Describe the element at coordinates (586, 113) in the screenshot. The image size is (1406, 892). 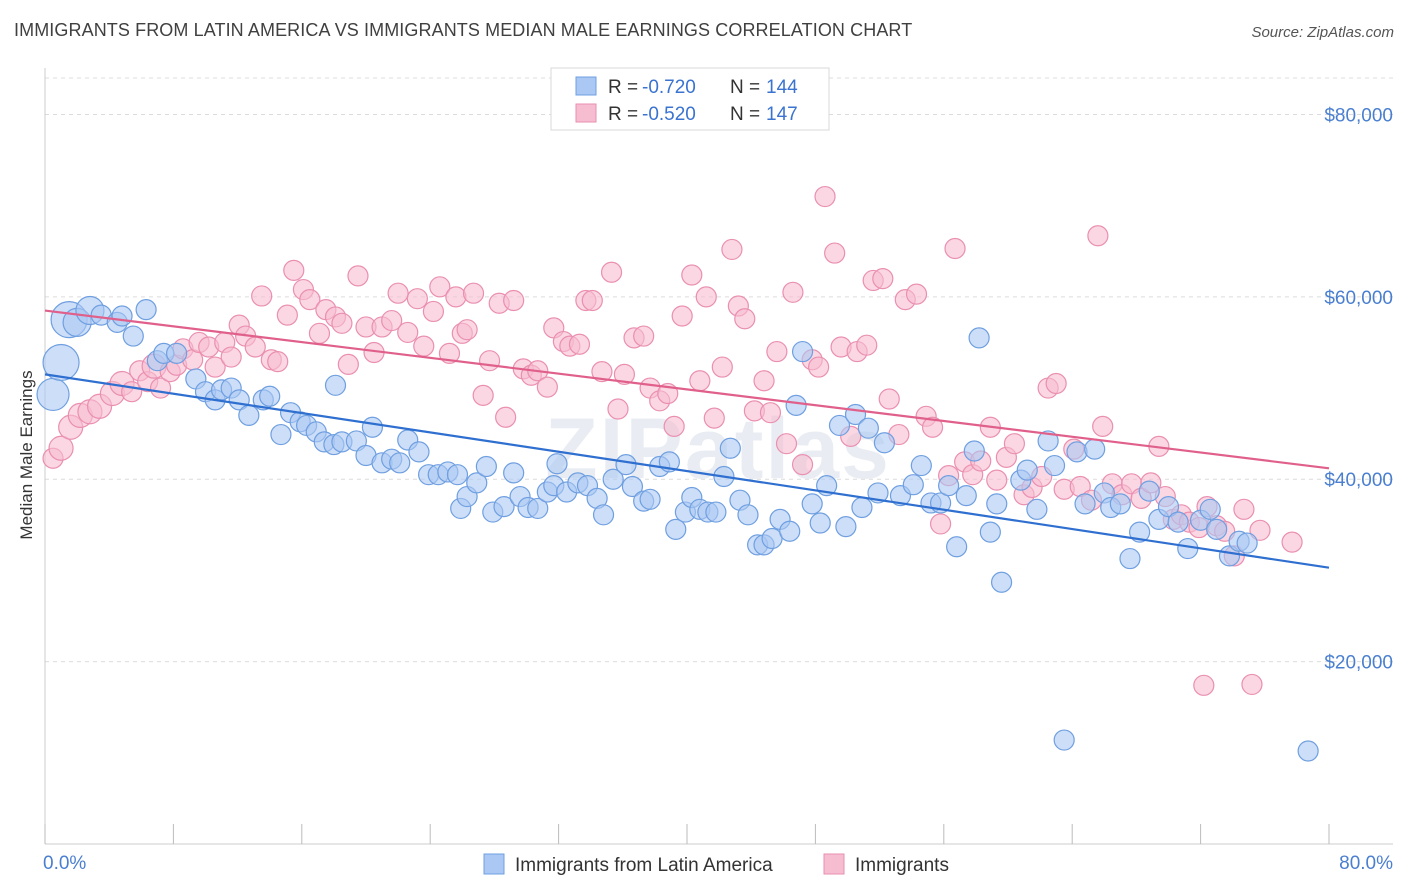
I see `legend-swatch-pink` at that location.